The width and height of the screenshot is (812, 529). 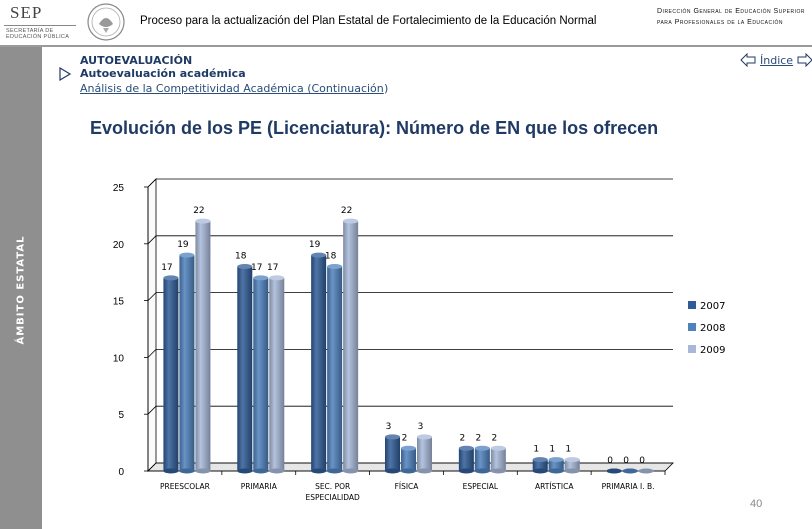 I want to click on data-label-2007-1: 18, so click(x=241, y=257).